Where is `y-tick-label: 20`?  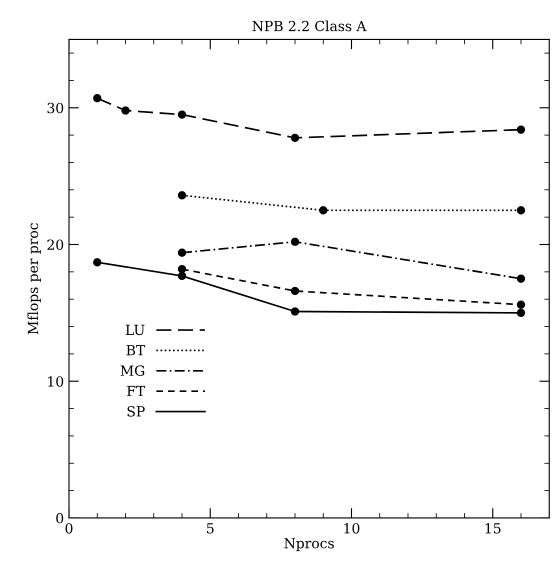
y-tick-label: 20 is located at coordinates (55, 244).